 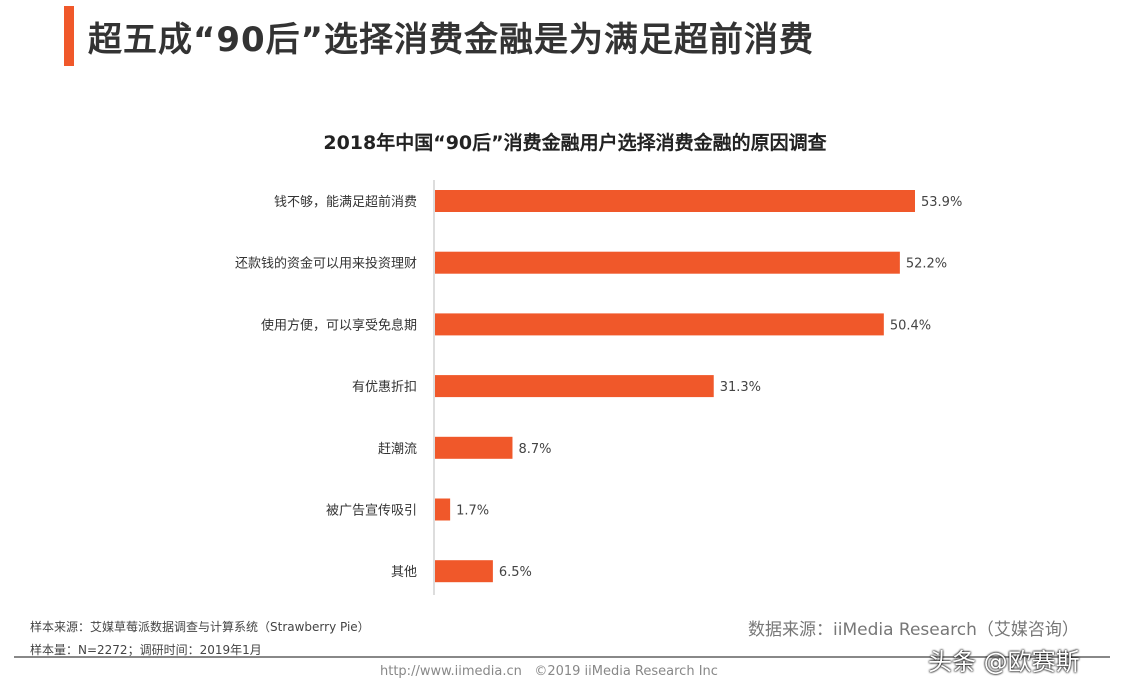 I want to click on copyright: ©2019 iiMedia Research Inc, so click(x=626, y=671).